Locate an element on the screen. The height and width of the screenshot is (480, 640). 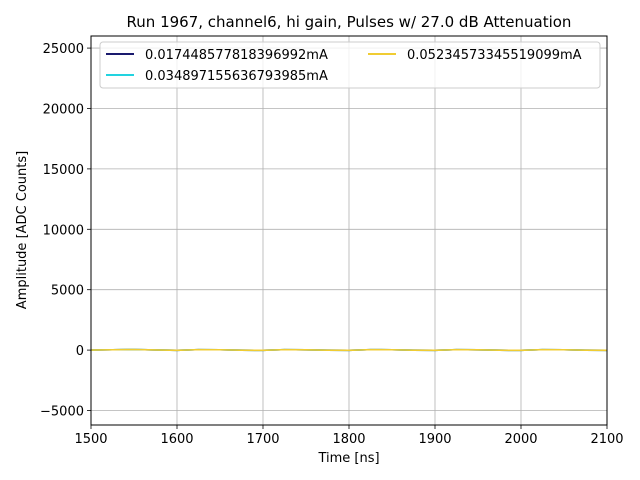
y-tick-label: 0 is located at coordinates (80, 351).